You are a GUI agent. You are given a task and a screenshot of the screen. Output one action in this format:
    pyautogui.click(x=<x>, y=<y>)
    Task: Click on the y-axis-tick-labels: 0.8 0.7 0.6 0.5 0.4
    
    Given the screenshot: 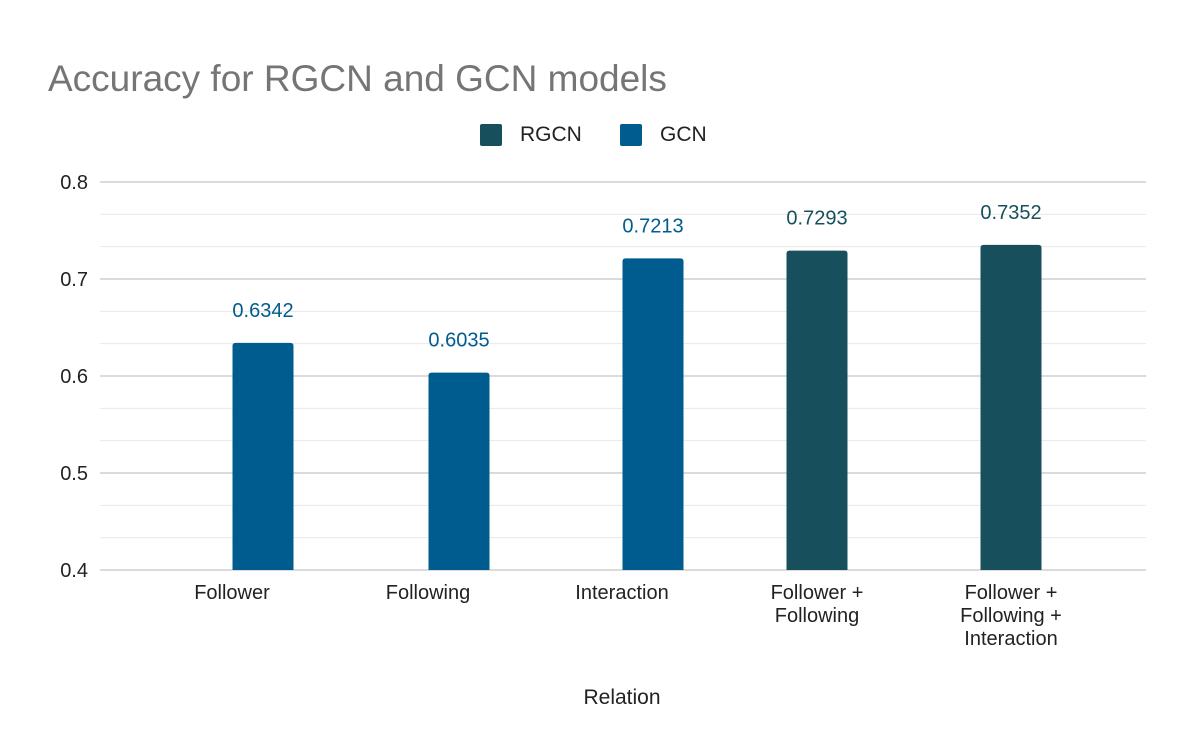 What is the action you would take?
    pyautogui.click(x=74, y=377)
    